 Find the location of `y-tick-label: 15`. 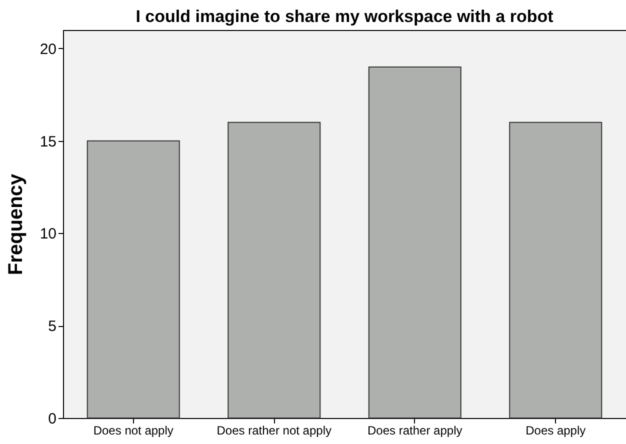

y-tick-label: 15 is located at coordinates (48, 141).